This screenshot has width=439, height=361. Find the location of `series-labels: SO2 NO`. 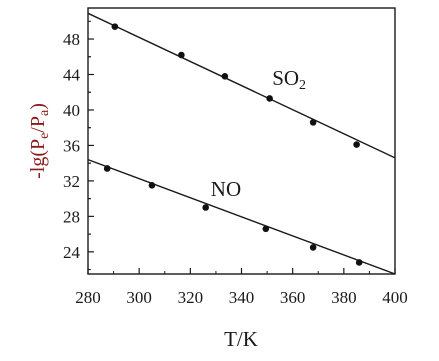

series-labels: SO2 NO is located at coordinates (258, 133).